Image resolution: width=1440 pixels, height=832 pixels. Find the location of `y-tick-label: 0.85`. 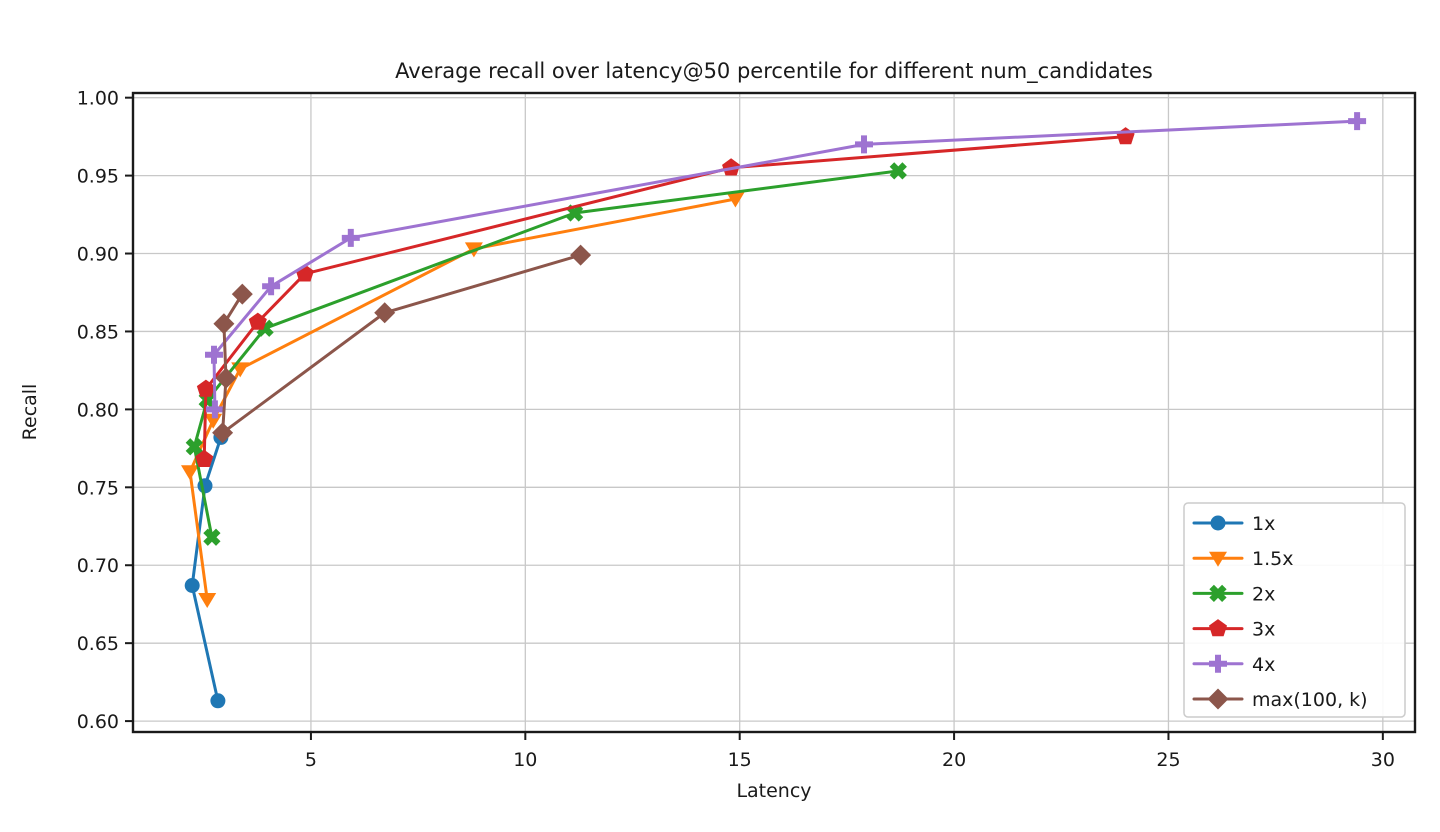

y-tick-label: 0.85 is located at coordinates (98, 332).